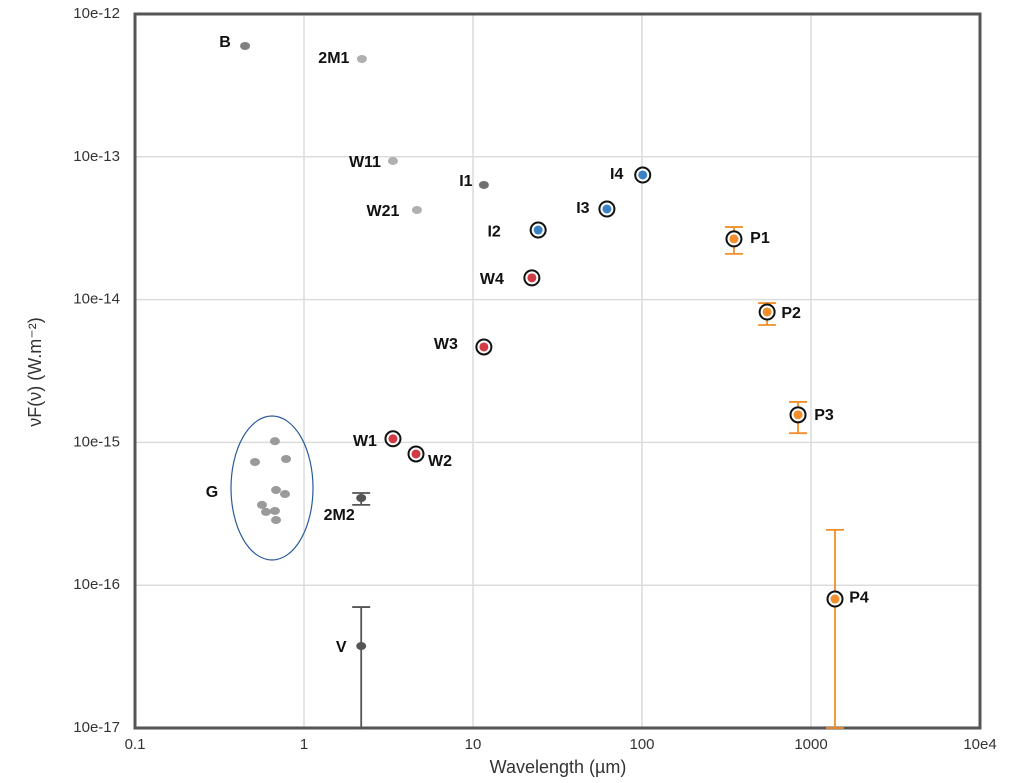  Describe the element at coordinates (96, 156) in the screenshot. I see `y-tick-label: 10e-13` at that location.